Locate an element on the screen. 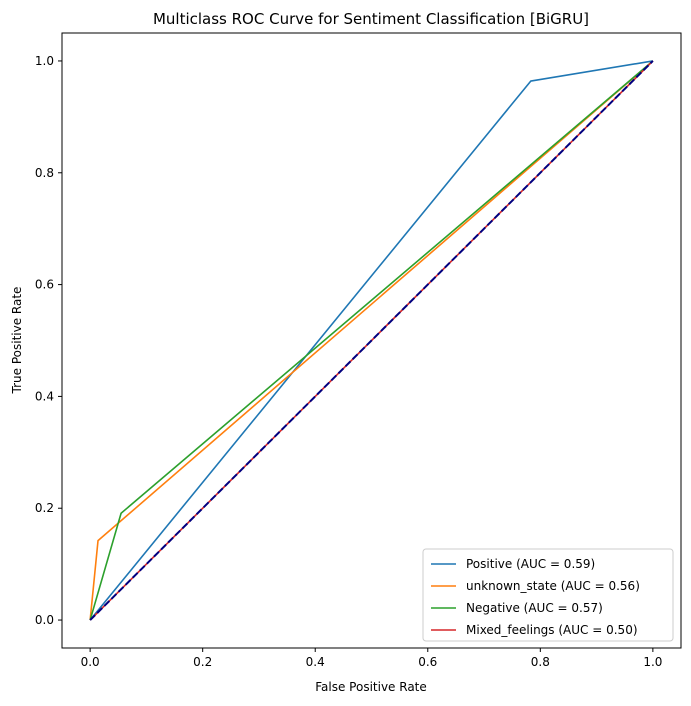  legend-label-2: Negative (AUC = 0.57) is located at coordinates (534, 608).